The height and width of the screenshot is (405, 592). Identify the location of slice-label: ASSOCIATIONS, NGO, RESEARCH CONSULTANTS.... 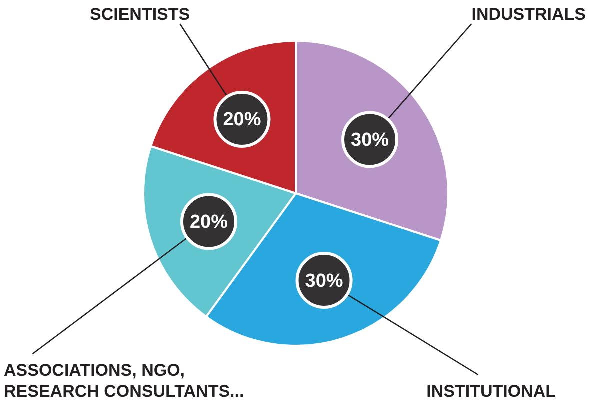
(124, 381).